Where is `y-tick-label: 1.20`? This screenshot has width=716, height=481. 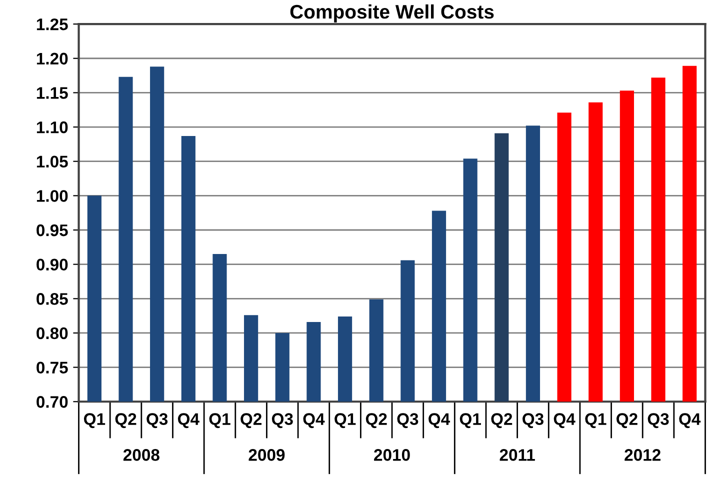 y-tick-label: 1.20 is located at coordinates (52, 58).